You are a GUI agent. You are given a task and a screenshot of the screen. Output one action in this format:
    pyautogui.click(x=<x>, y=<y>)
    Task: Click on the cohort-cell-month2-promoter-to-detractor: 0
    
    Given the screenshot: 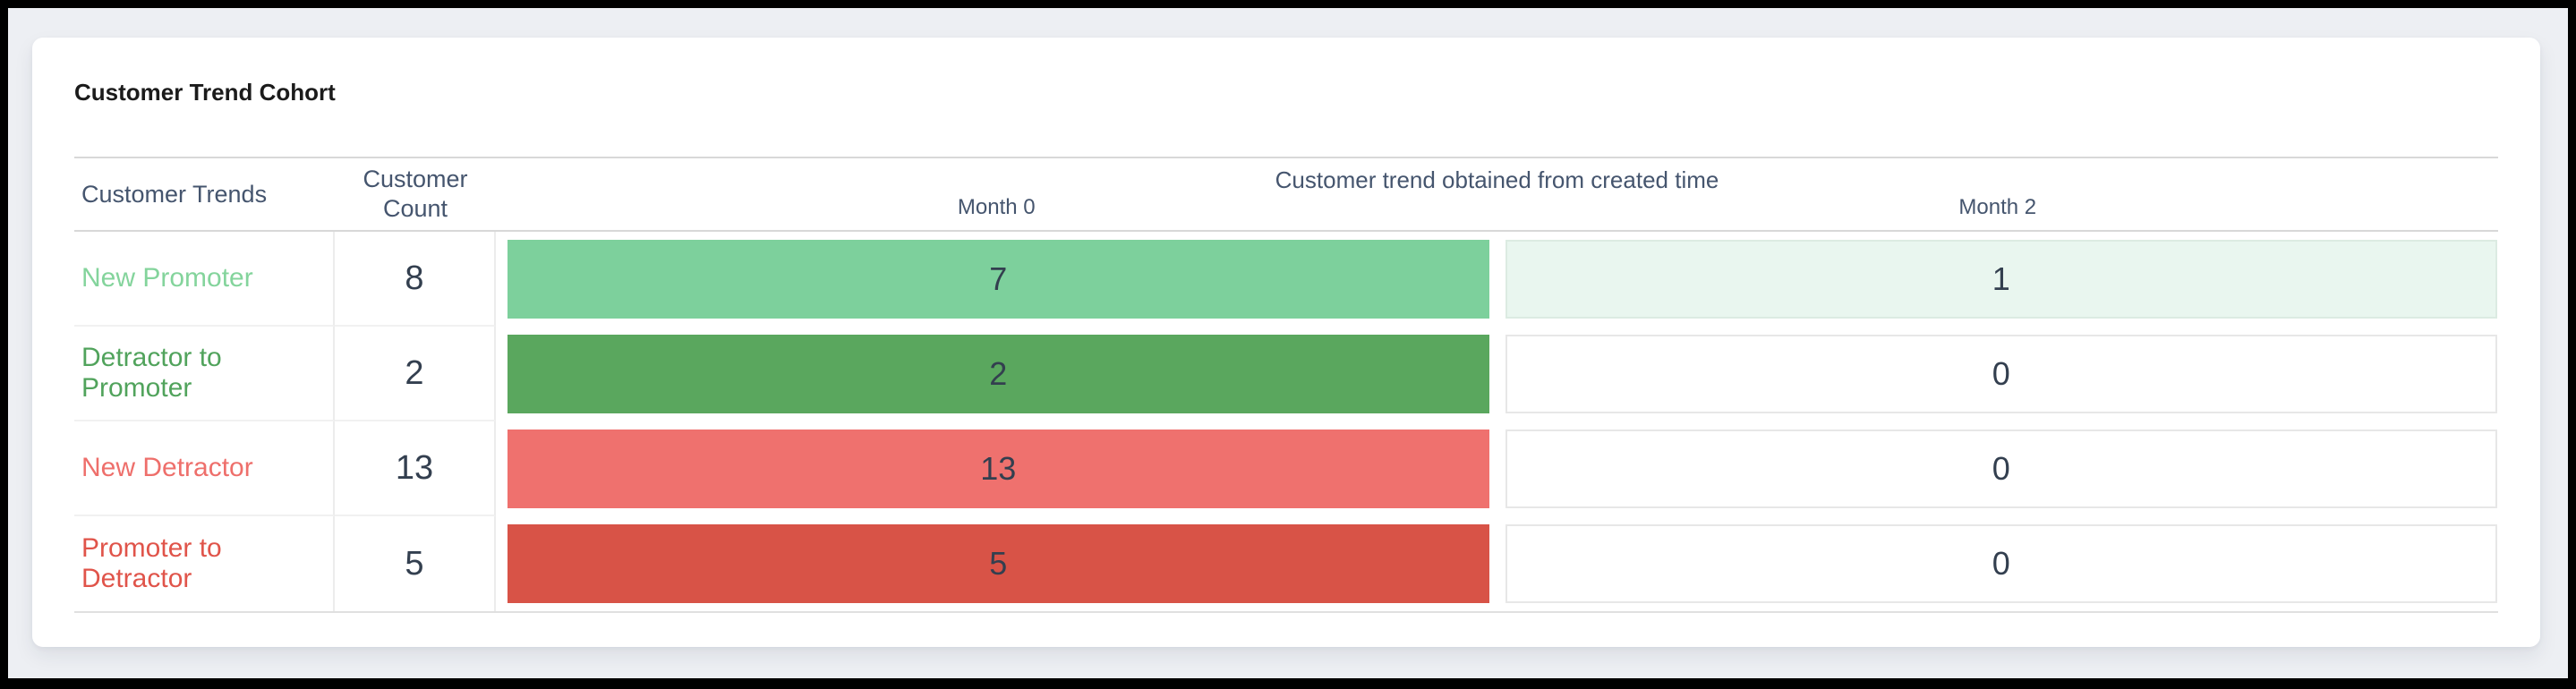 What is the action you would take?
    pyautogui.click(x=1998, y=564)
    